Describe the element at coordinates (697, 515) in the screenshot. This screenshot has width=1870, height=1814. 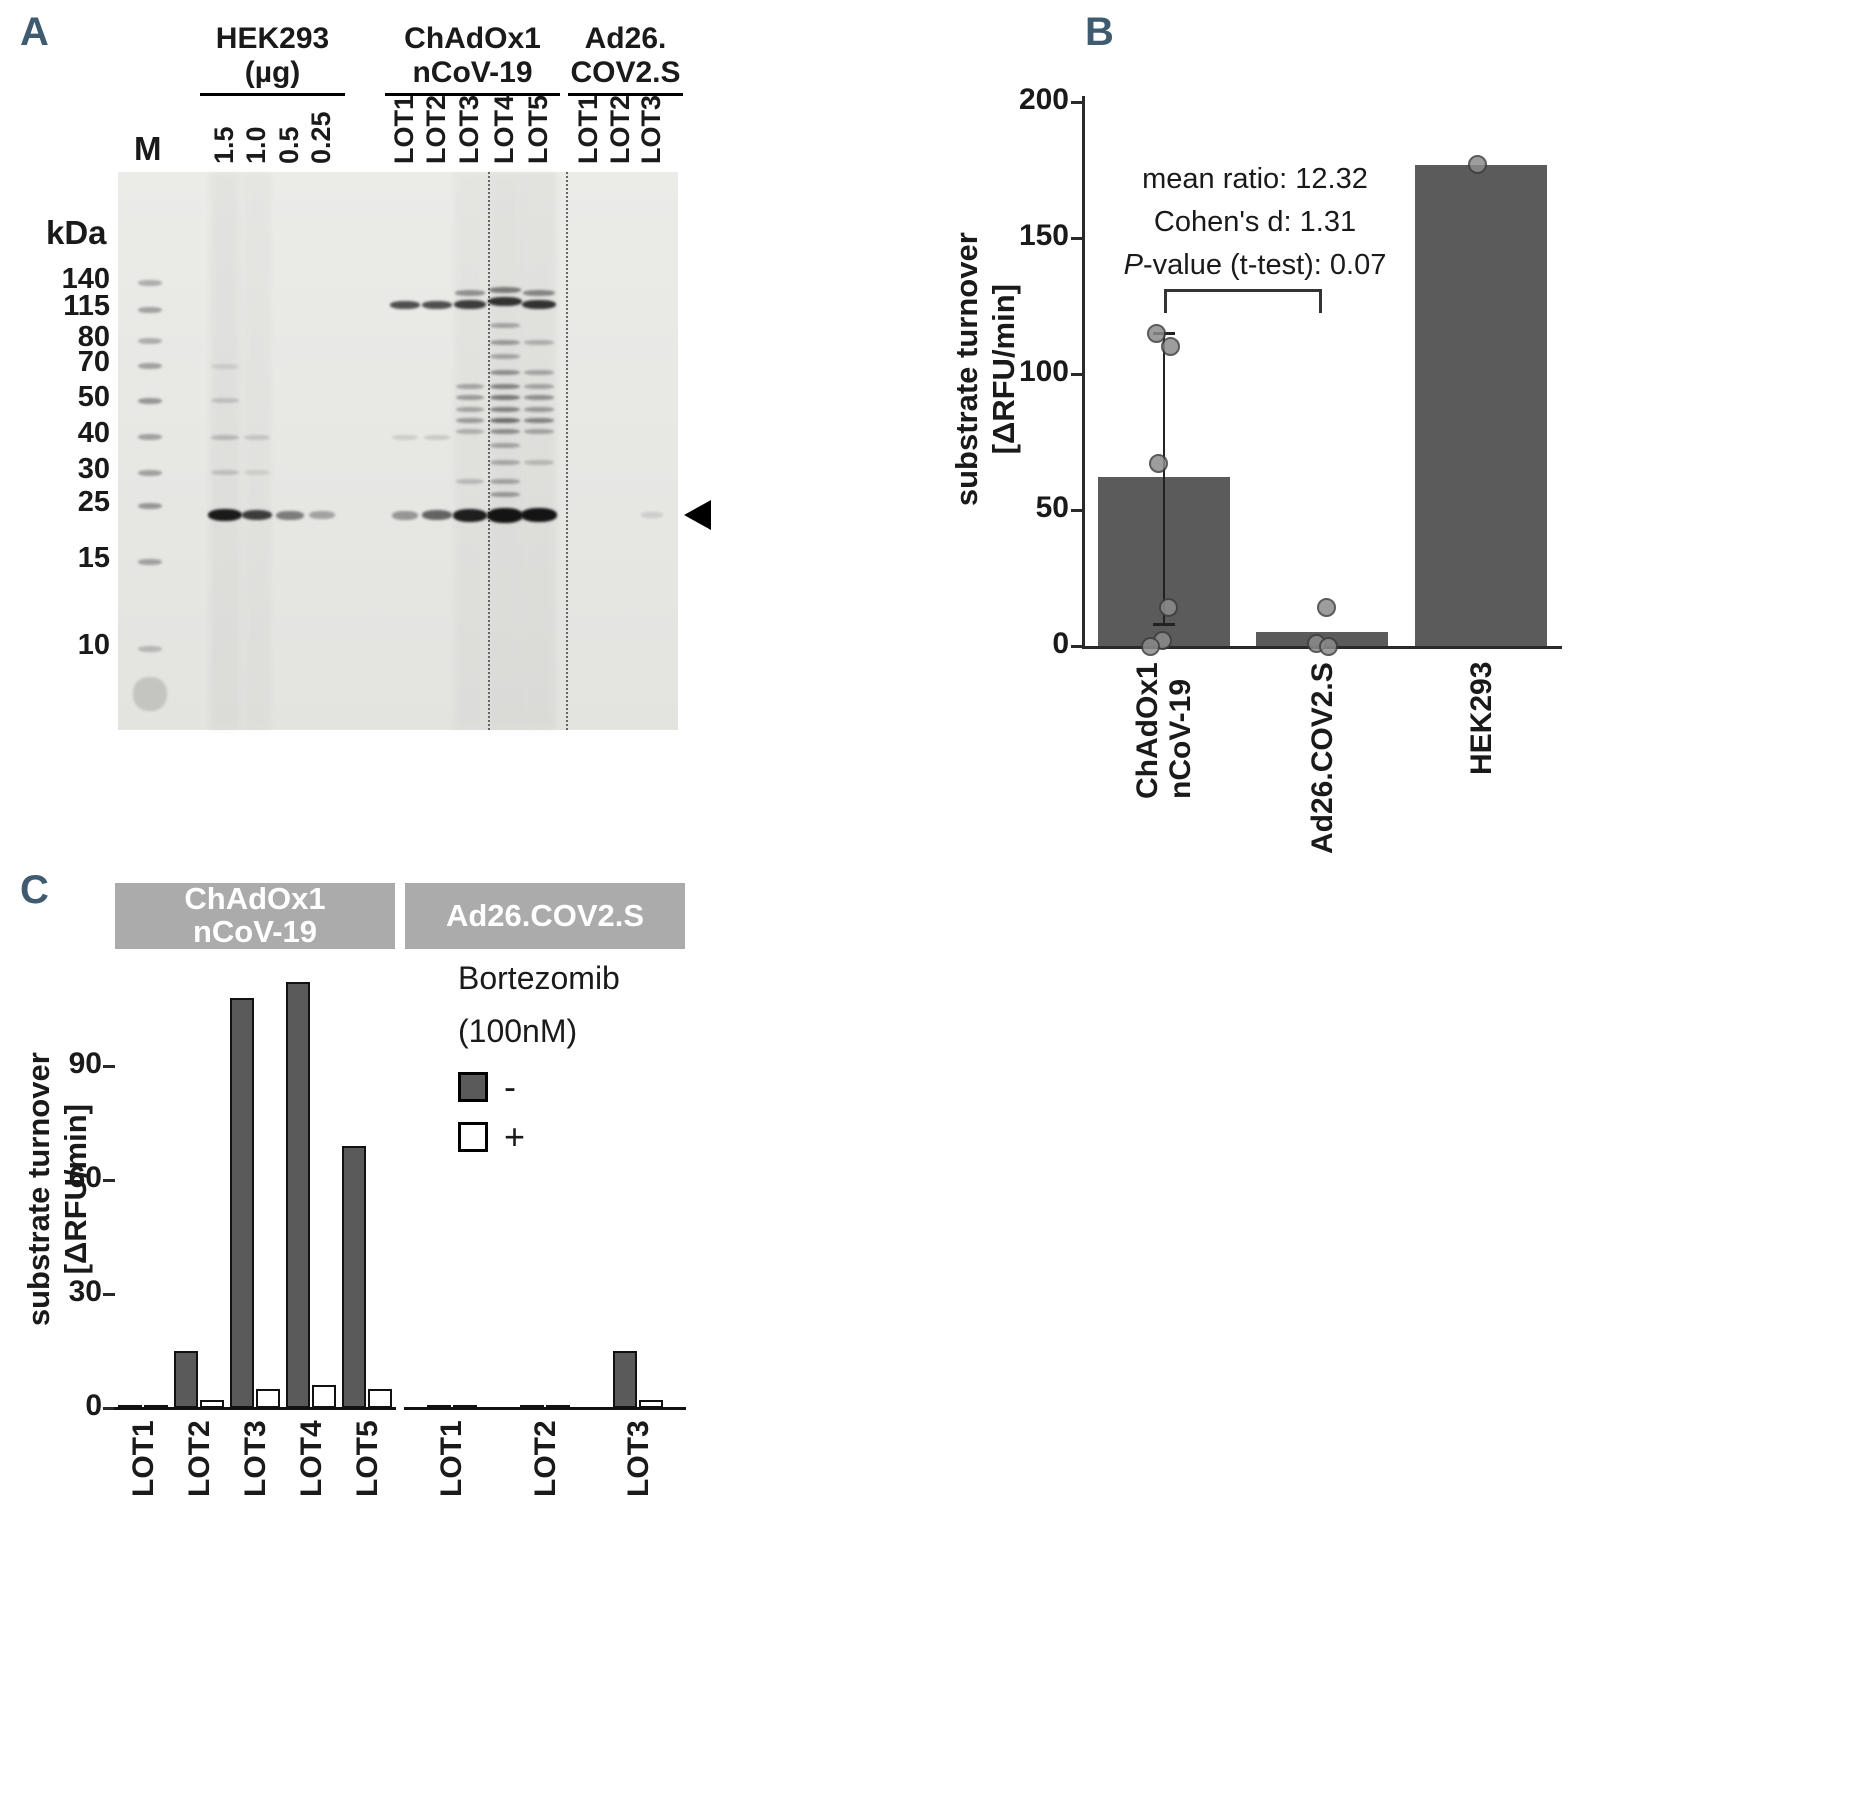
I see `band-arrowhead-icon` at that location.